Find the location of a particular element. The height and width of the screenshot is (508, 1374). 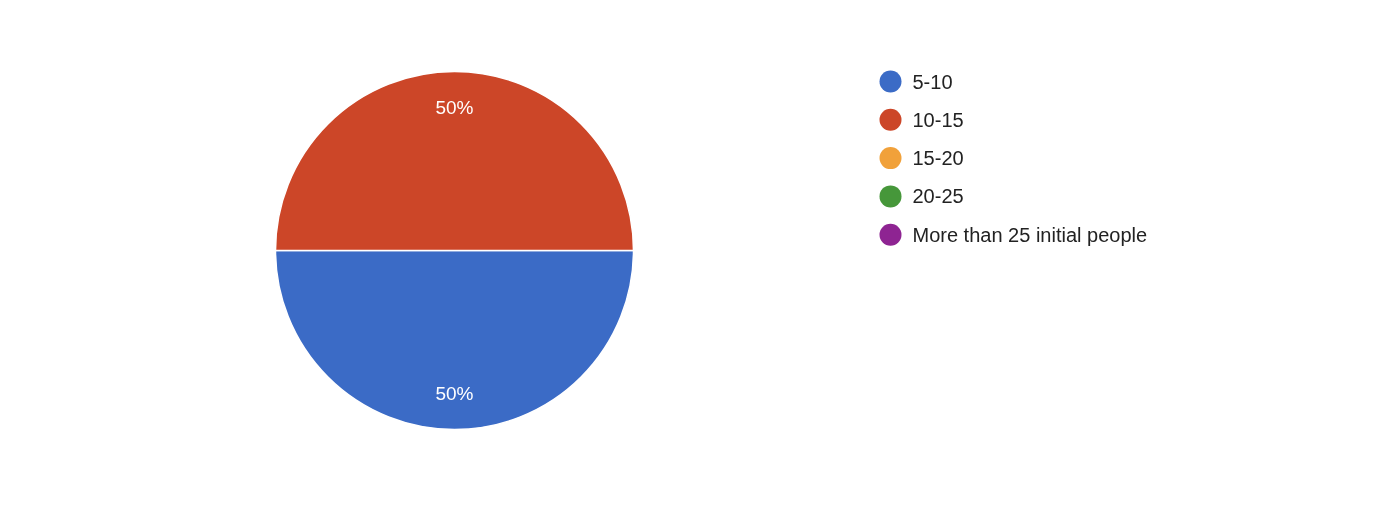

legend-label: More than 25 initial people is located at coordinates (1030, 234).